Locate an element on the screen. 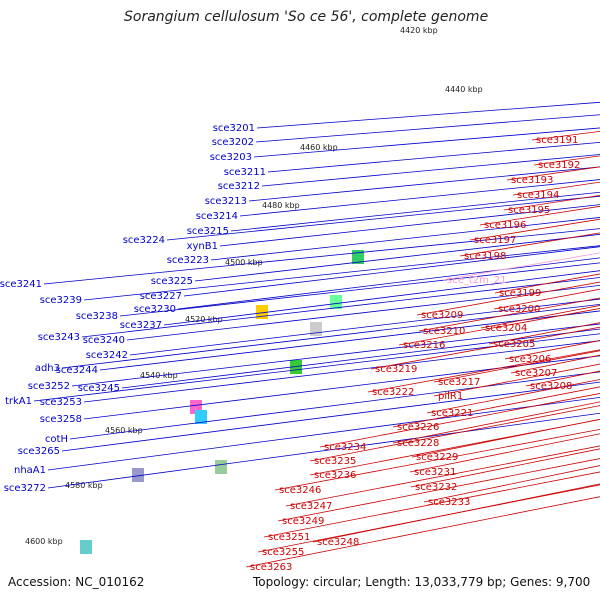 The image size is (600, 600). right-gene-label: sce3233 is located at coordinates (449, 502).